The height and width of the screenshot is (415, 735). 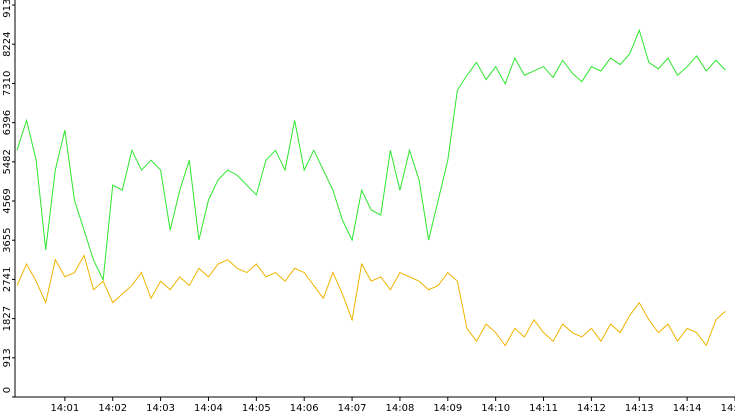 I want to click on y-tick-label: 3655, so click(x=7, y=239).